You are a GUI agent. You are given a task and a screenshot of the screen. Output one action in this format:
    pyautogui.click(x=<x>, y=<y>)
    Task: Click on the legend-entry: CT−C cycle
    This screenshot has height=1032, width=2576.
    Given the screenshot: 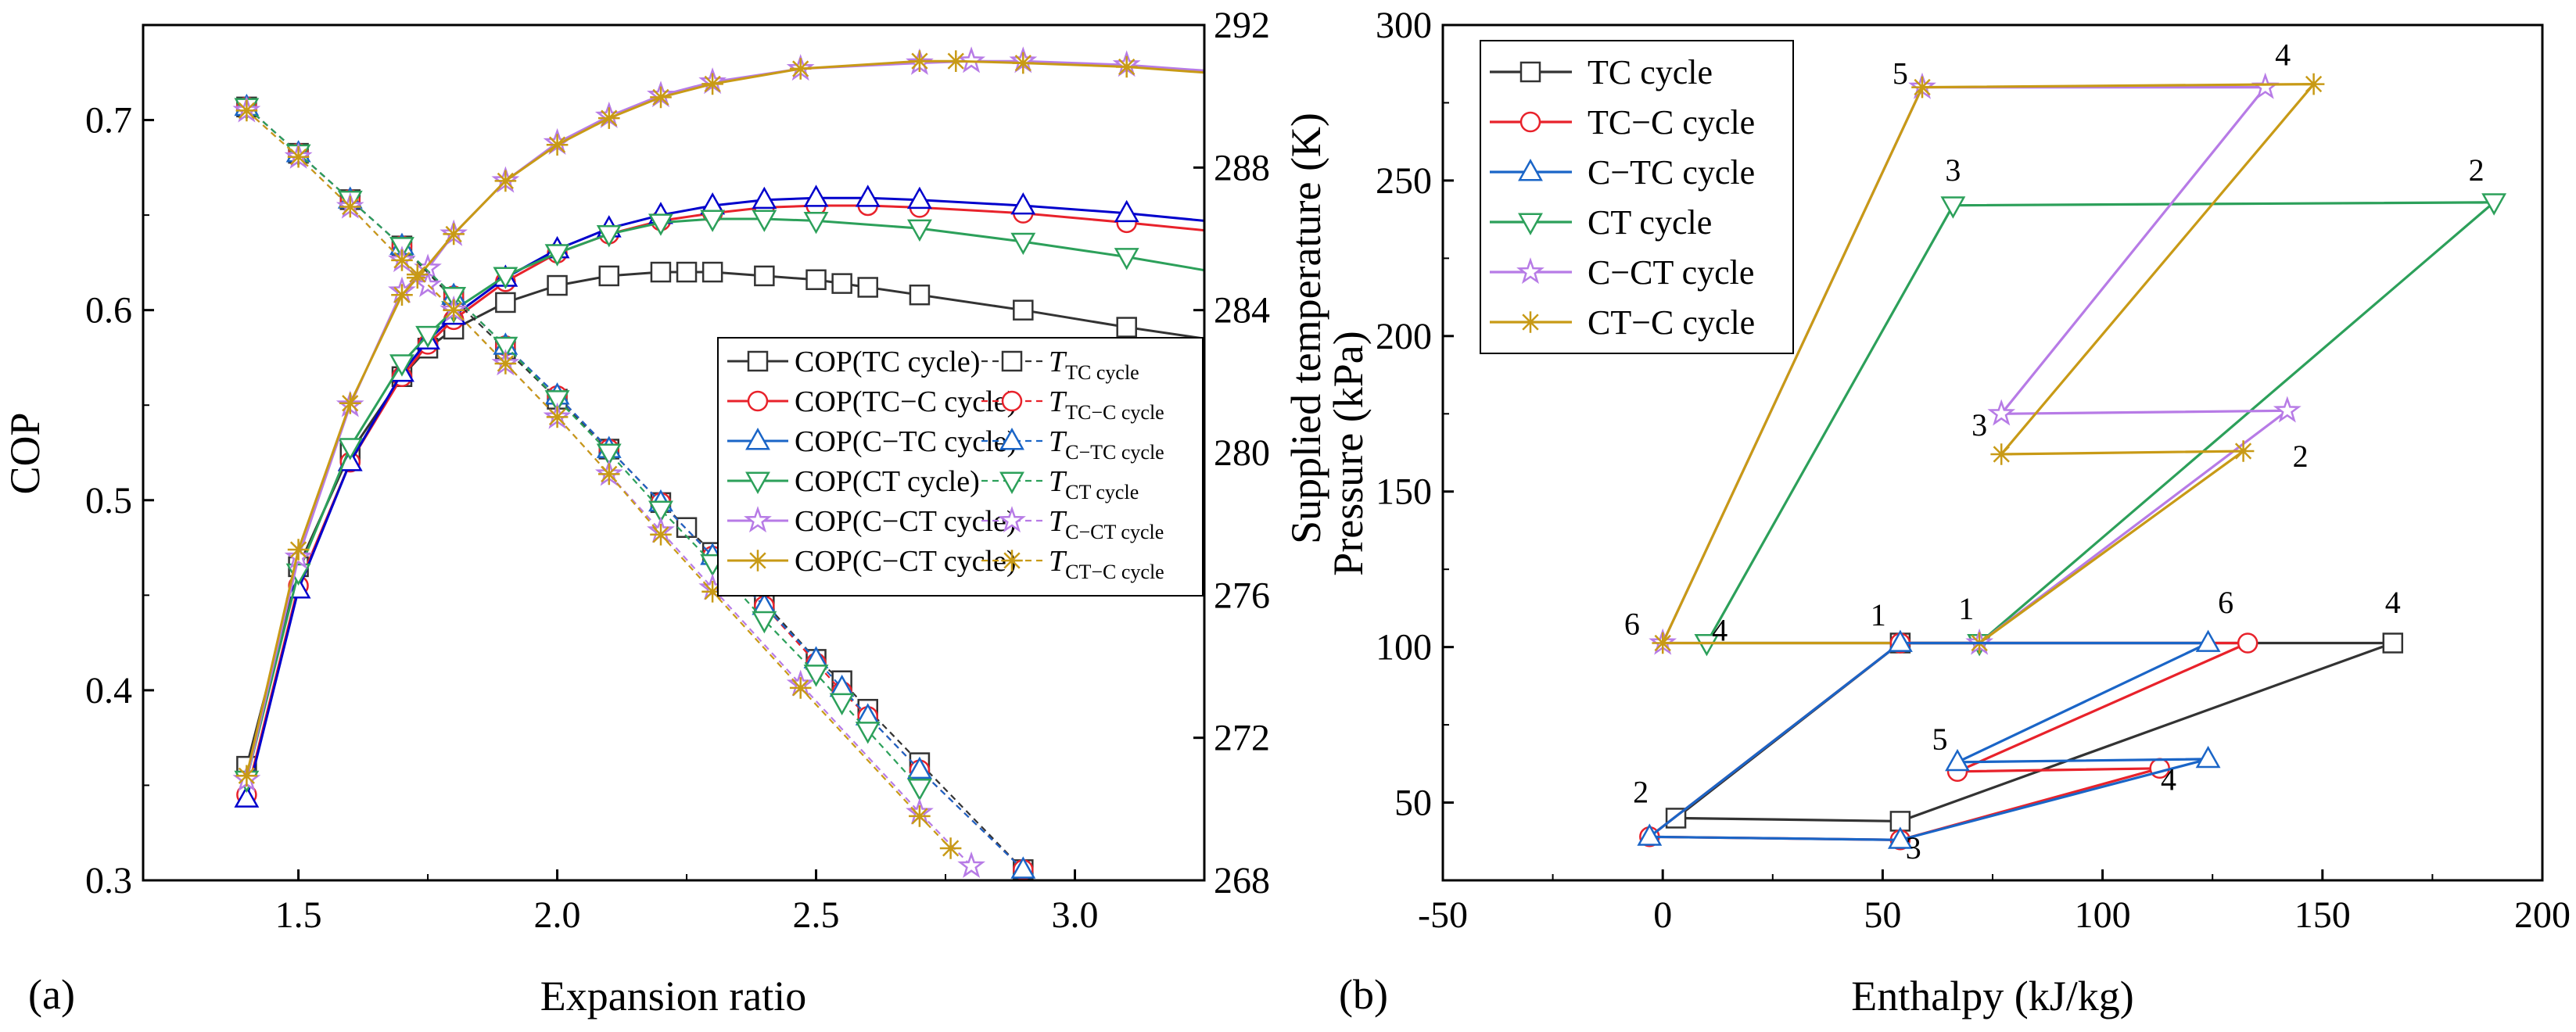 What is the action you would take?
    pyautogui.click(x=1622, y=322)
    